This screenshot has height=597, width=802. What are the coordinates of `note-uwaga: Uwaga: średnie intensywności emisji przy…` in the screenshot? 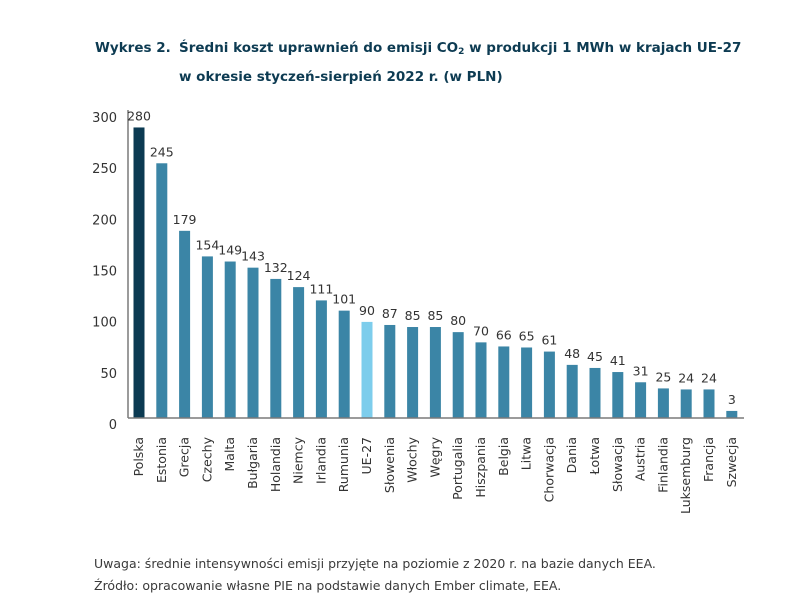 It's located at (375, 563).